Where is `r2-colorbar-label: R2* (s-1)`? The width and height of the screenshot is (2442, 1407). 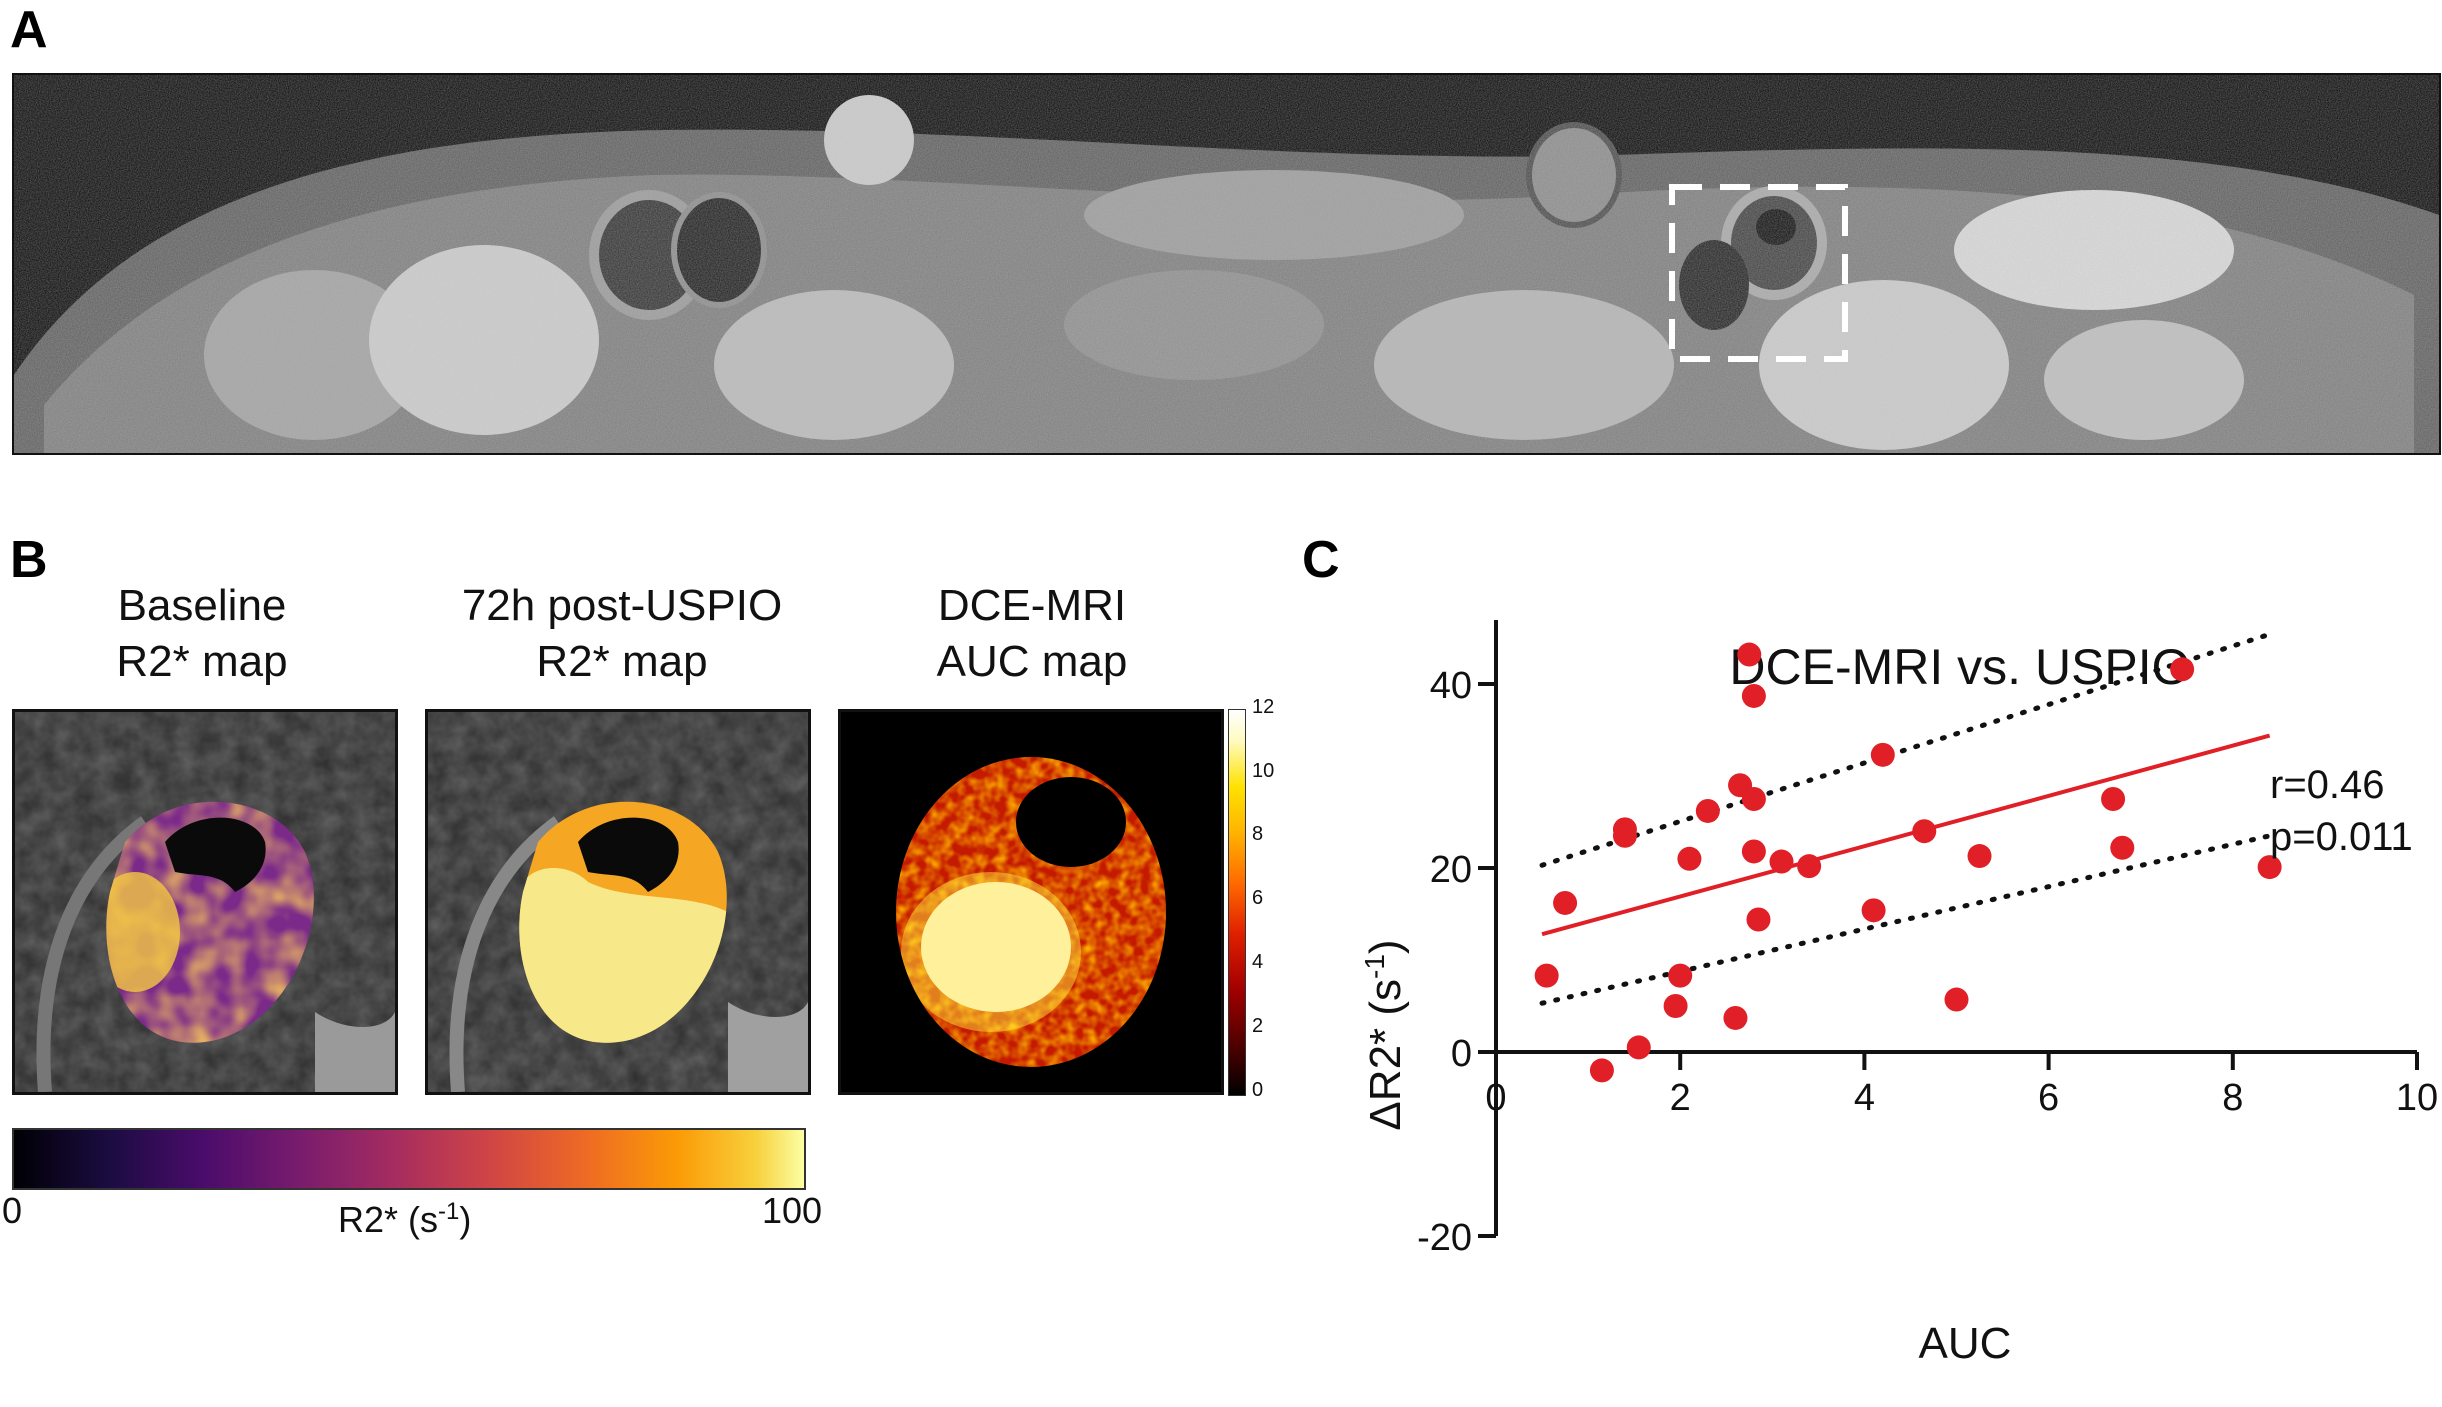
r2-colorbar-label: R2* (s-1) is located at coordinates (404, 1219).